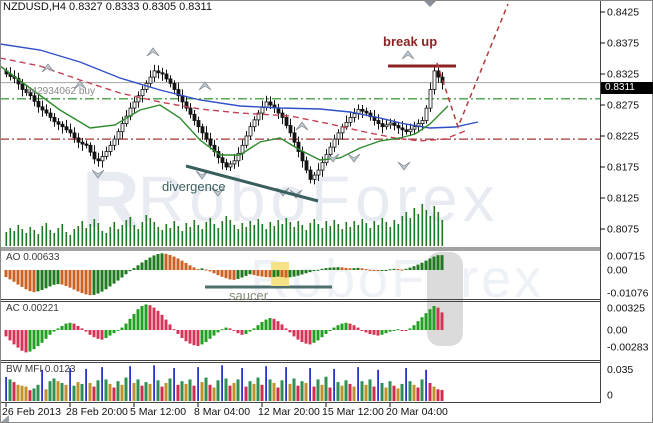  Describe the element at coordinates (13, 308) in the screenshot. I see `ac-name: AC` at that location.